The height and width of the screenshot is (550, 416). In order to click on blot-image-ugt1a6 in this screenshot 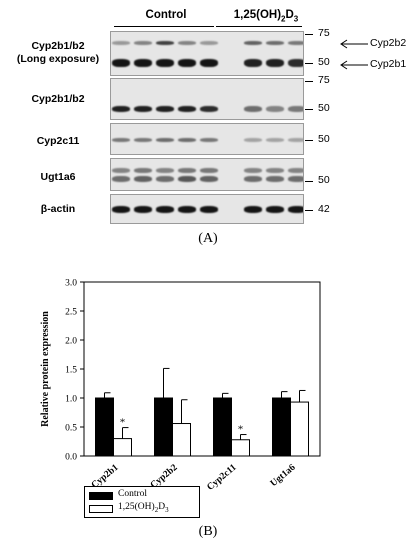, I will do `click(207, 174)`.